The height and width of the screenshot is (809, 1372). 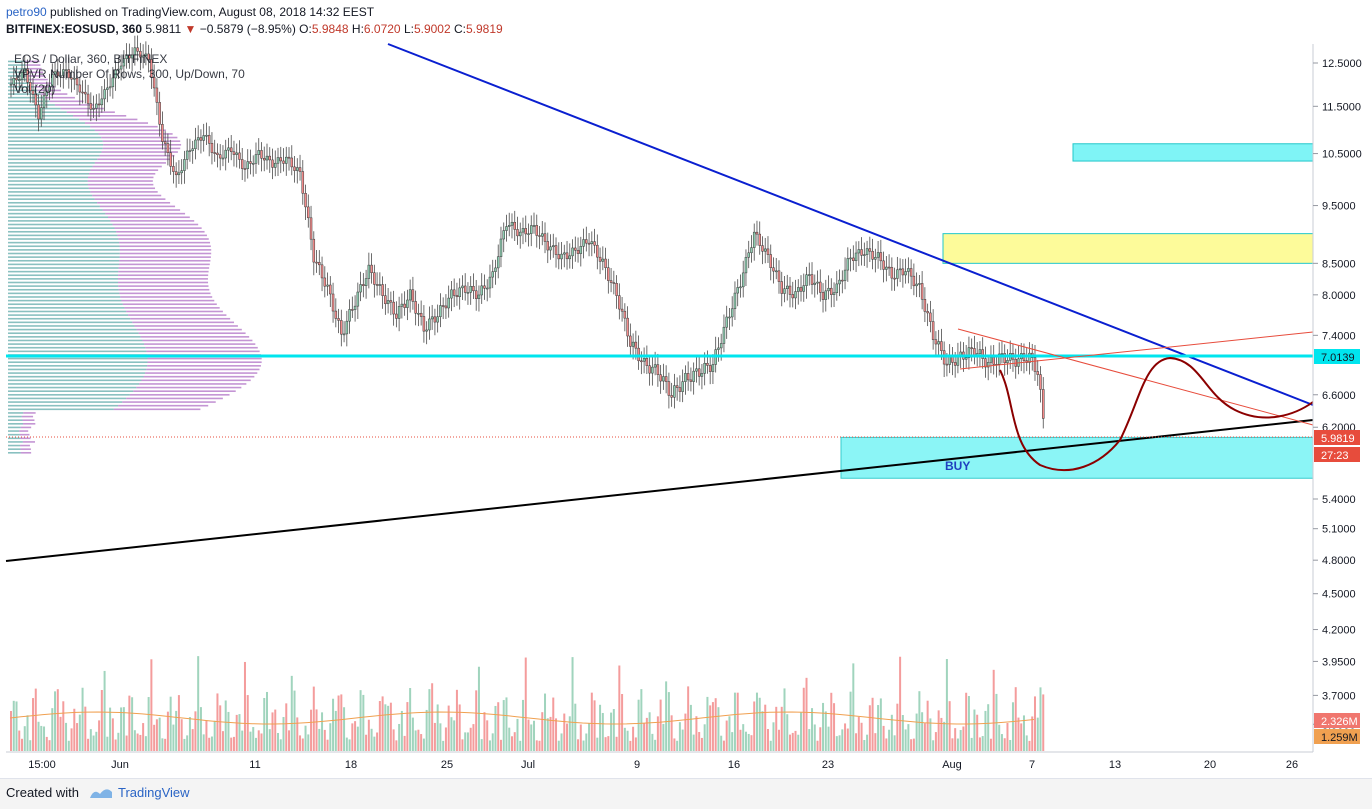 I want to click on legend-symbol: EOS / Dollar, 360, BITFINEX, so click(x=129, y=59).